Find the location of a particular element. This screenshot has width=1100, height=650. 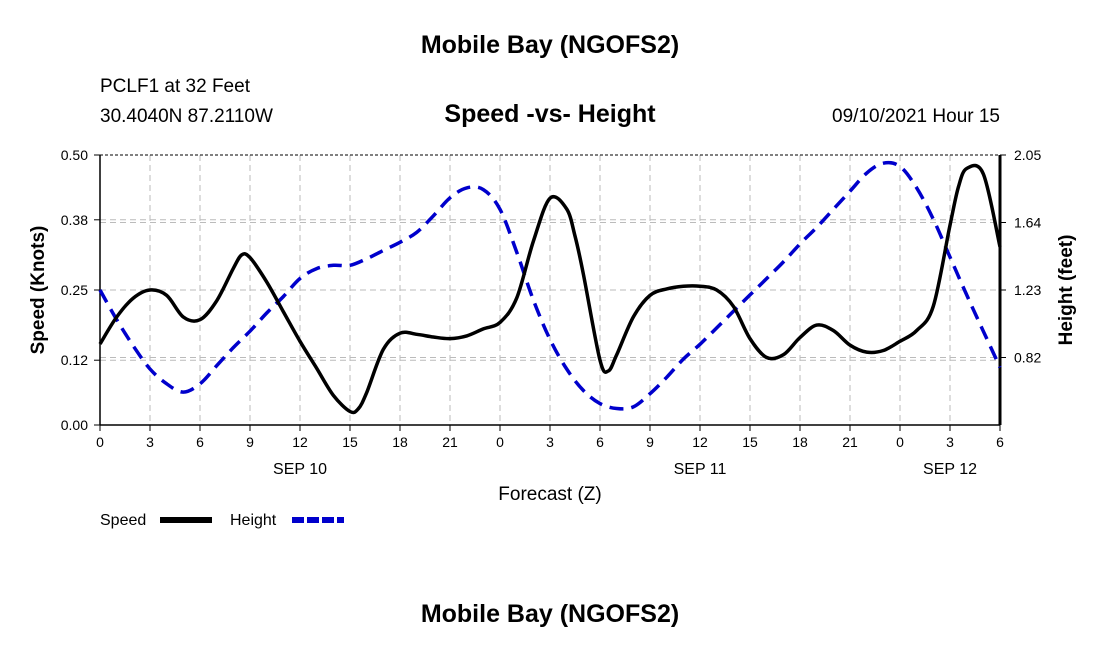

y2-tick-label: 0.82 is located at coordinates (1027, 358).